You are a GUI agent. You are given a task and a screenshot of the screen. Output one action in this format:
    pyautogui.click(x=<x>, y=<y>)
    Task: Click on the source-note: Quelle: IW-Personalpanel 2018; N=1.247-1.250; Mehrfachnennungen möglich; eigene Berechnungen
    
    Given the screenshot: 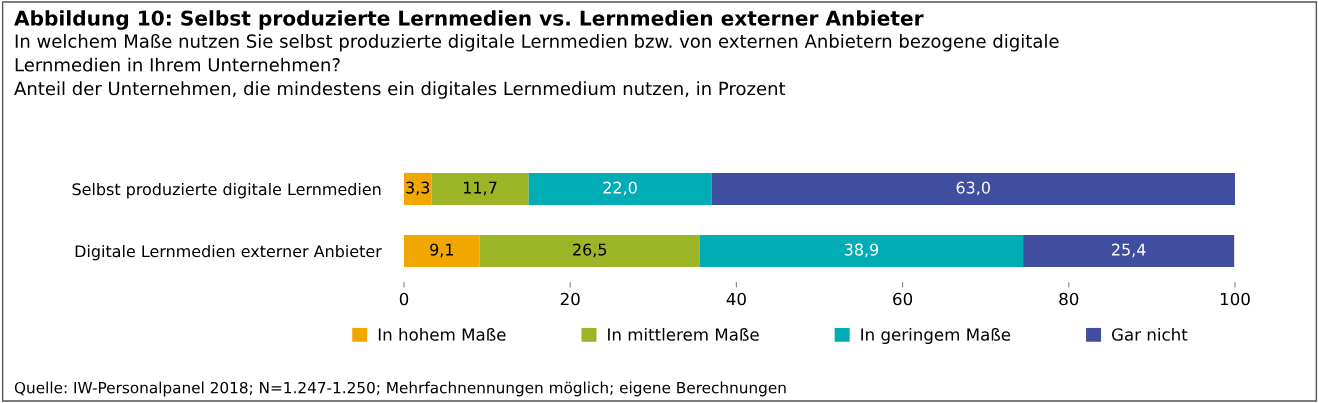 What is the action you would take?
    pyautogui.click(x=400, y=389)
    